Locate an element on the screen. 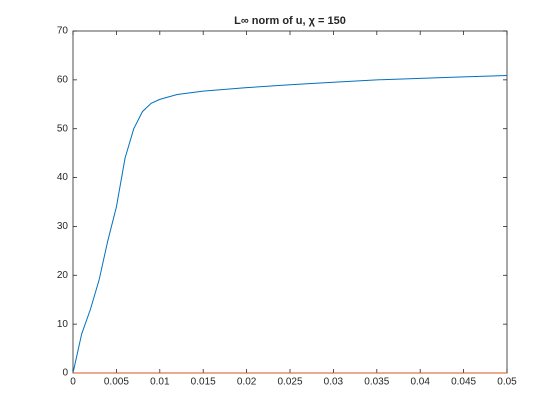 This screenshot has height=420, width=560. y-tick-label: 50 is located at coordinates (63, 128).